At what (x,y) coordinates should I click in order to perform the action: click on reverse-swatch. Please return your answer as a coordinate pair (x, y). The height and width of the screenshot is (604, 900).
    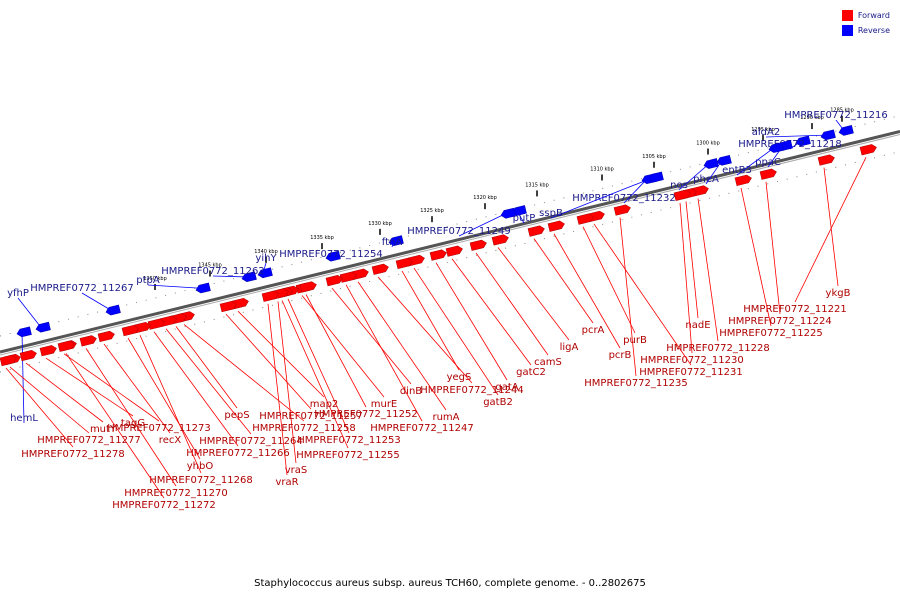
    Looking at the image, I should click on (847, 30).